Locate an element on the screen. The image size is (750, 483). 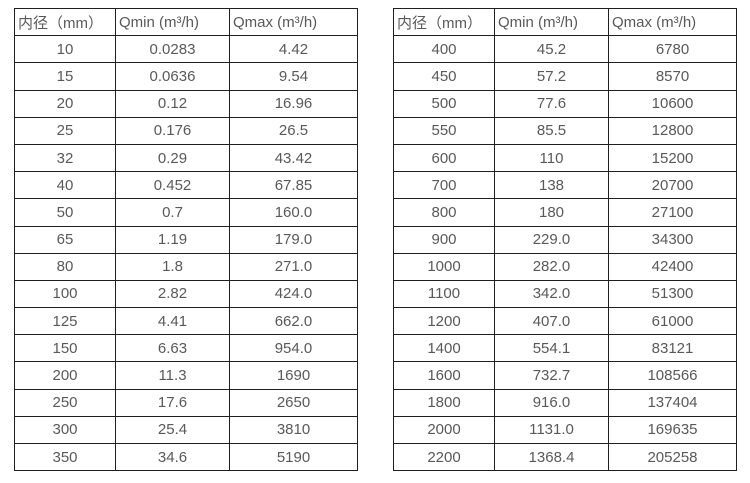
table-cell: 43.42 is located at coordinates (293, 158).